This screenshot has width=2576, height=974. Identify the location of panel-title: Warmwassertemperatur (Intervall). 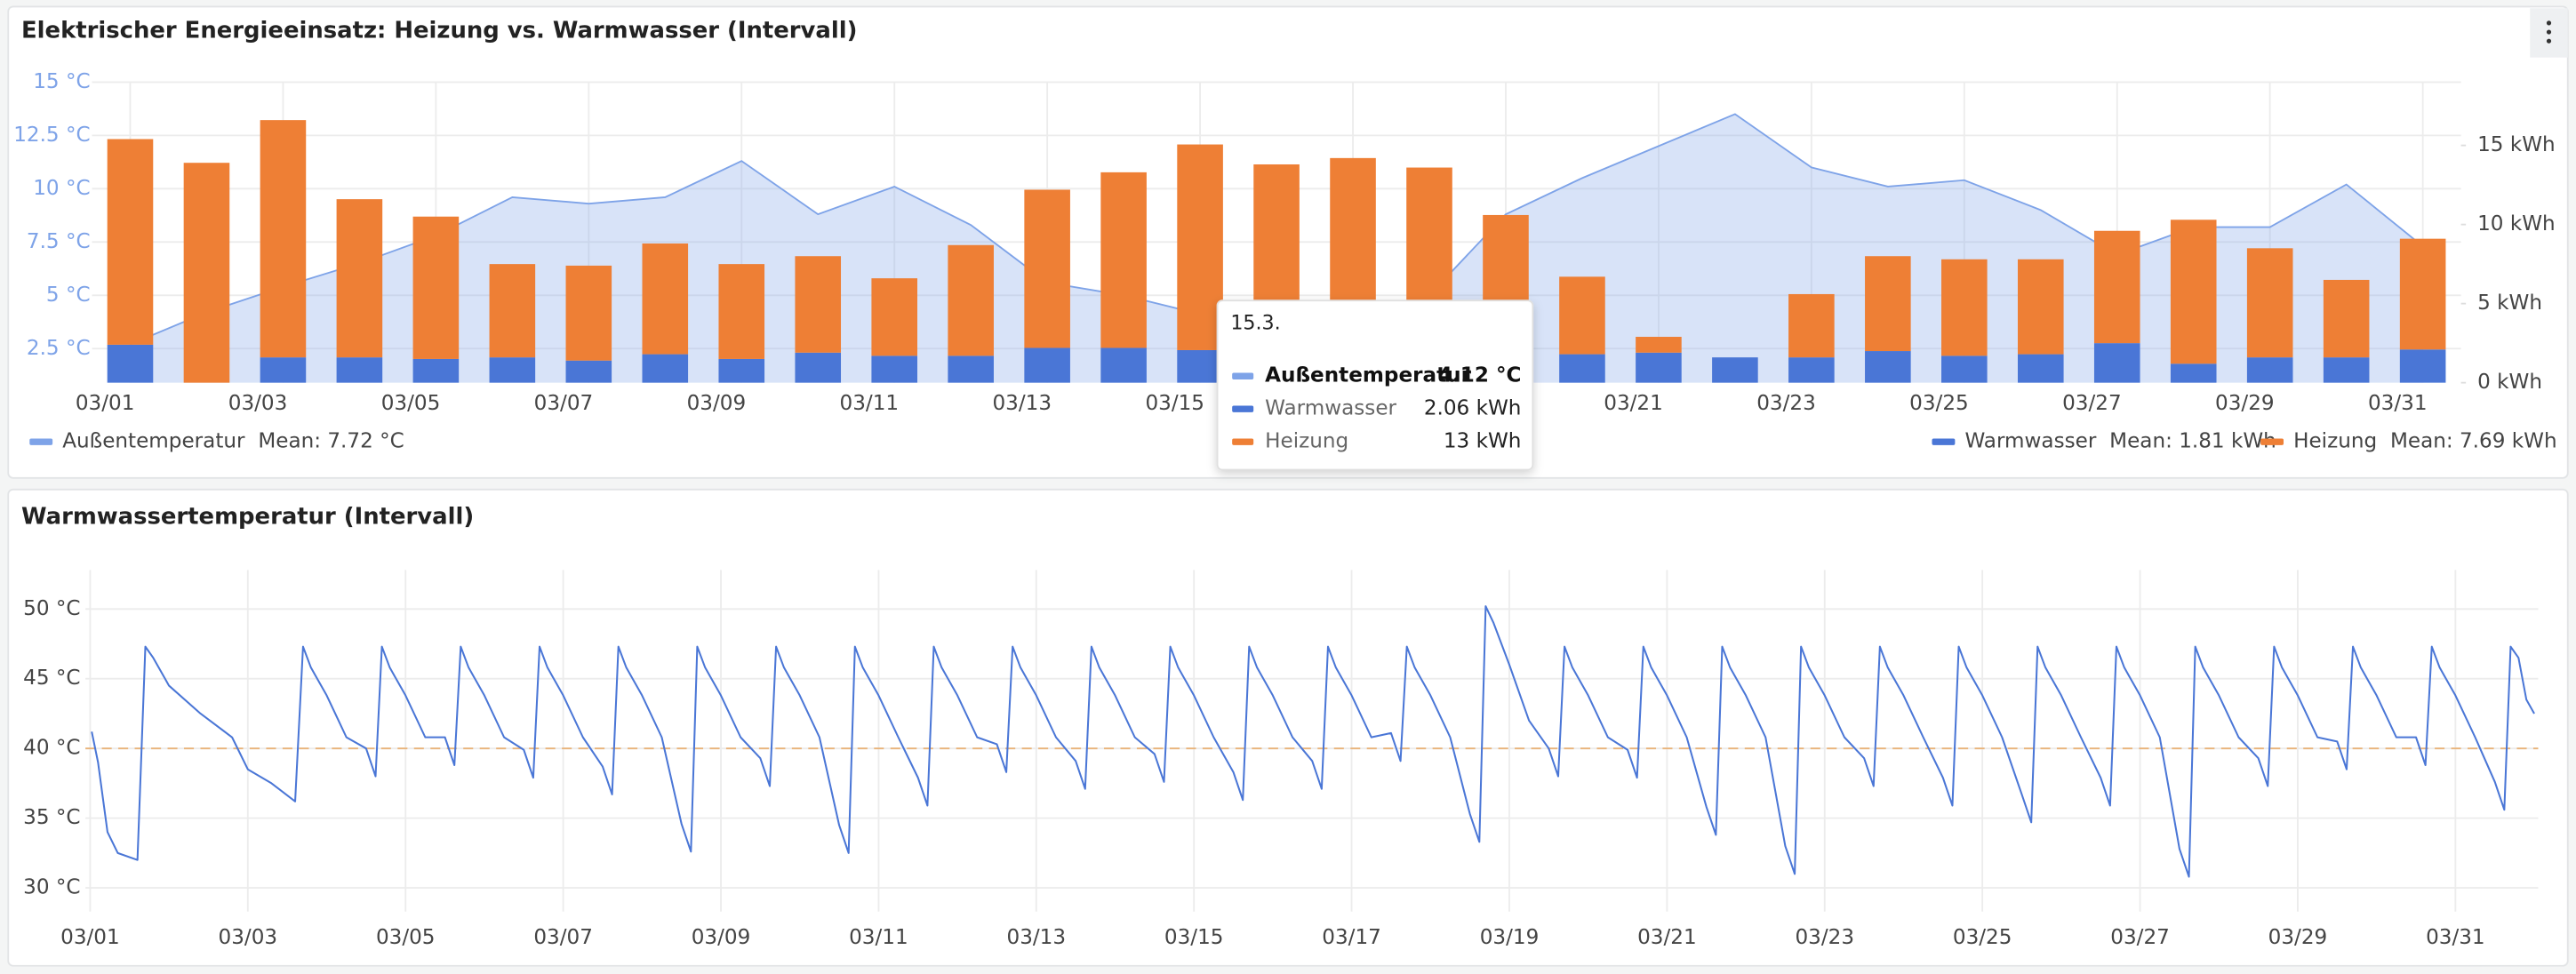
(247, 517).